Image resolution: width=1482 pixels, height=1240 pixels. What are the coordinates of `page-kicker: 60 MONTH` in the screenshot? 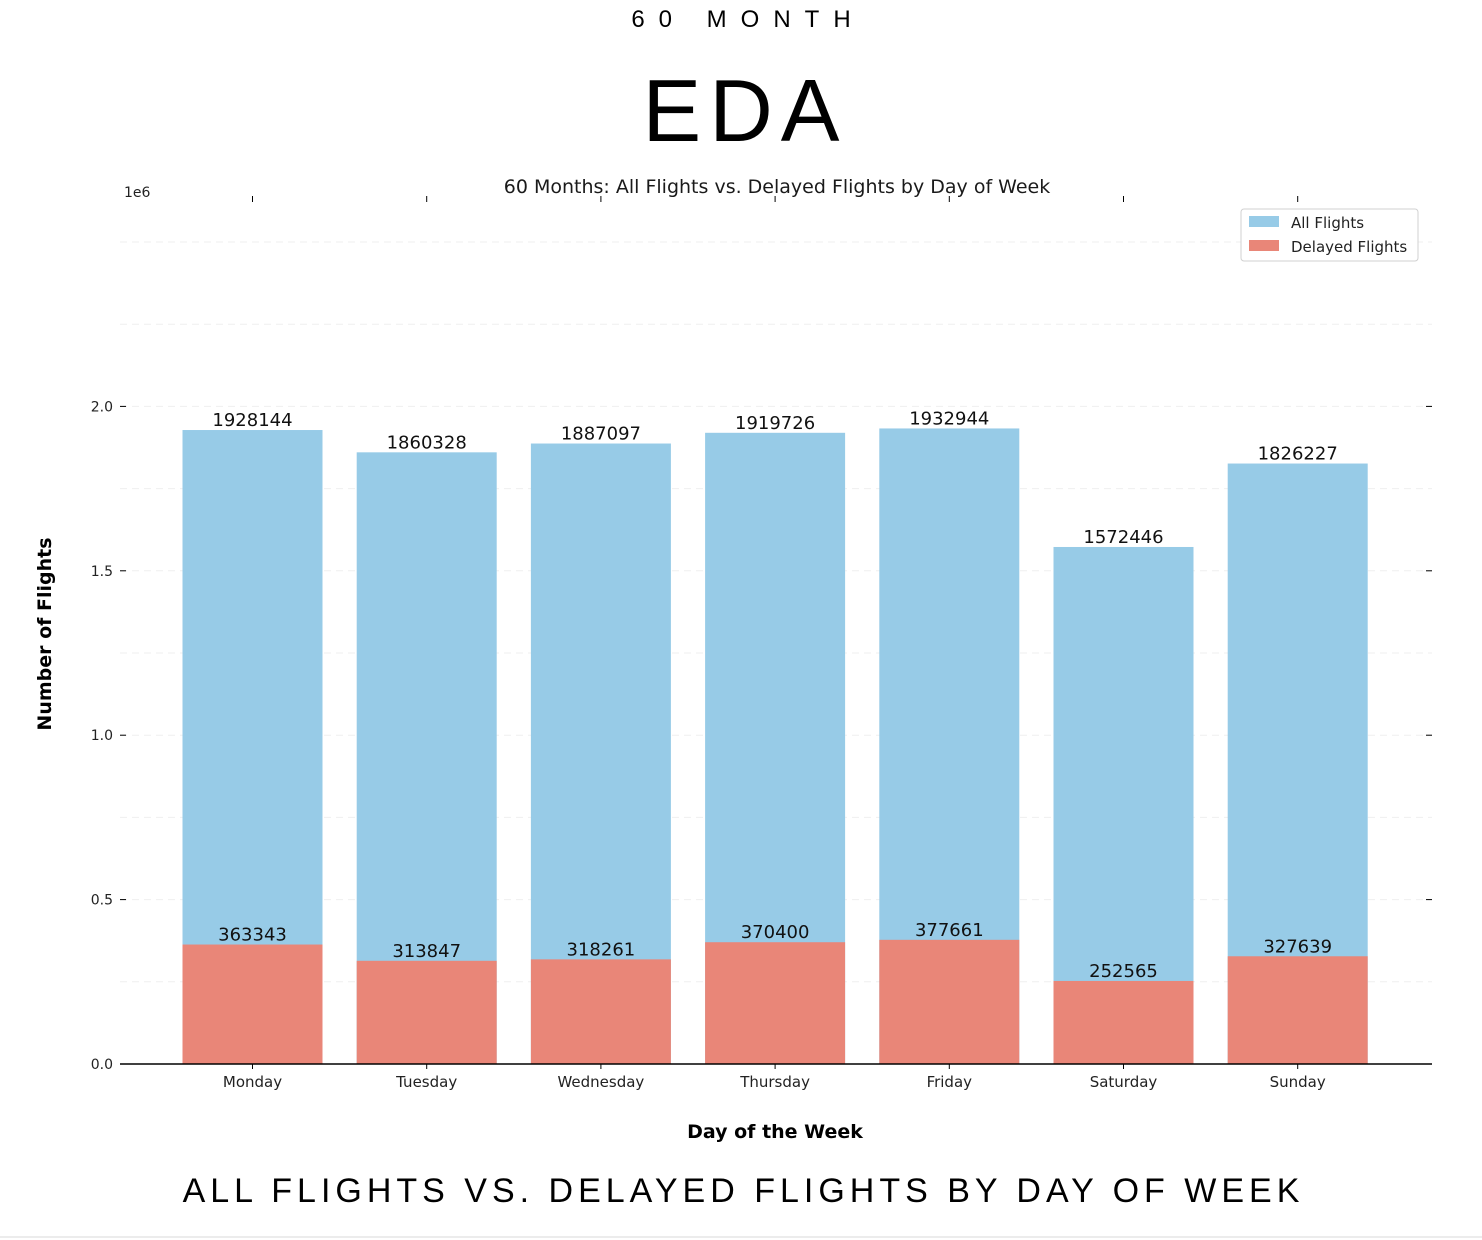 It's located at (748, 19).